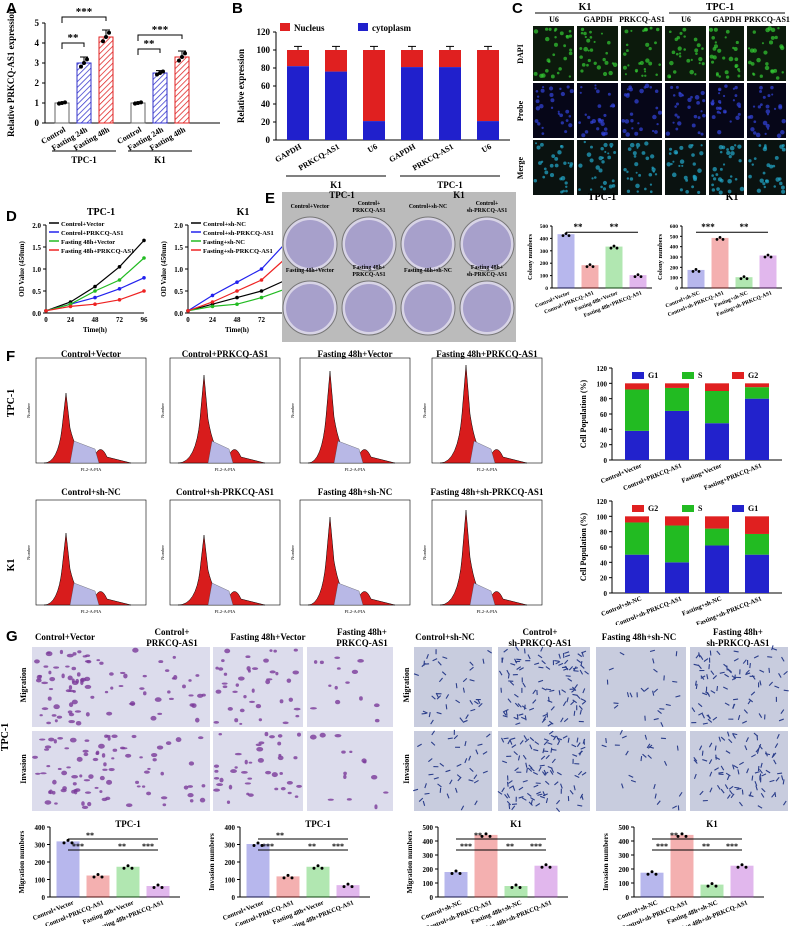  Describe the element at coordinates (637, 445) in the screenshot. I see `bar-g1` at that location.